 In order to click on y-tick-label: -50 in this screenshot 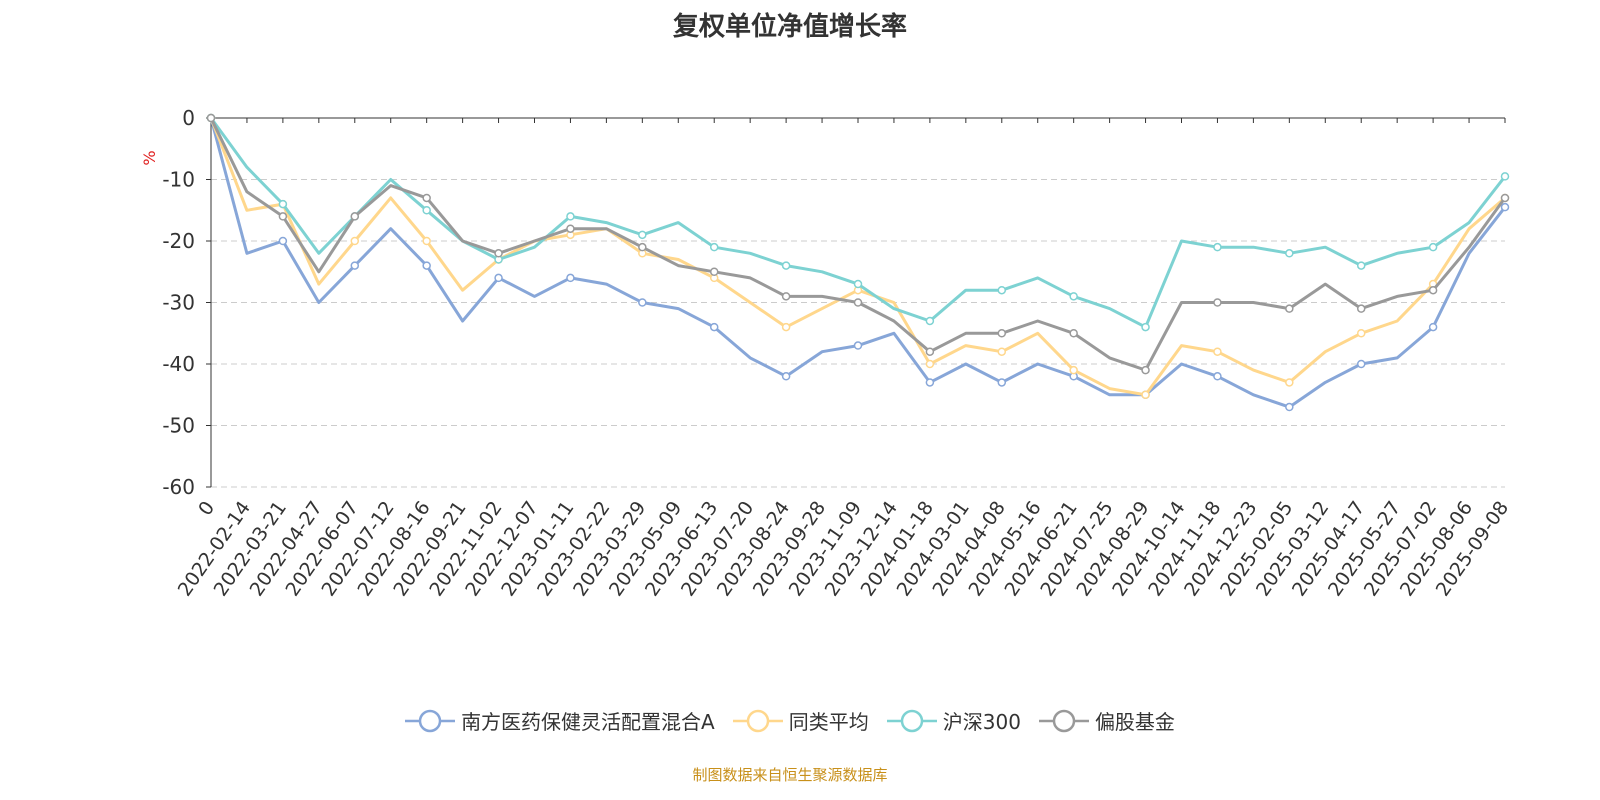, I will do `click(178, 426)`.